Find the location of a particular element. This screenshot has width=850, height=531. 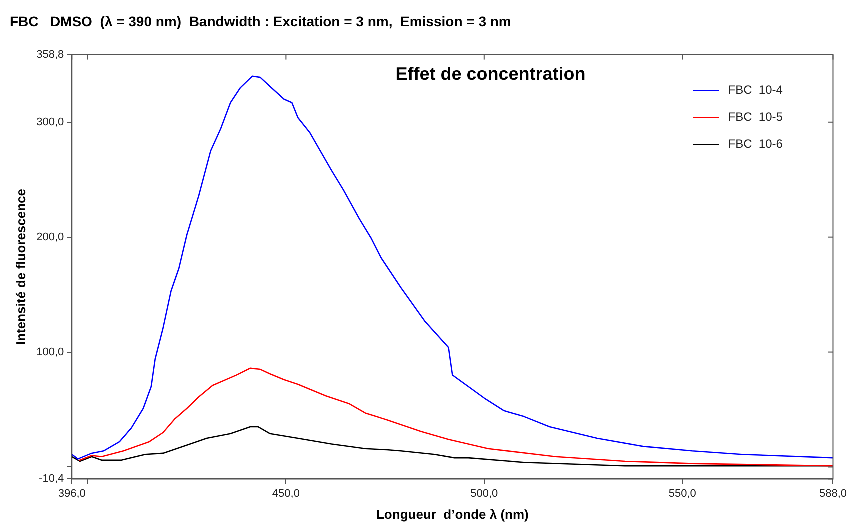

legend-label: FBC 10-4 is located at coordinates (756, 90).